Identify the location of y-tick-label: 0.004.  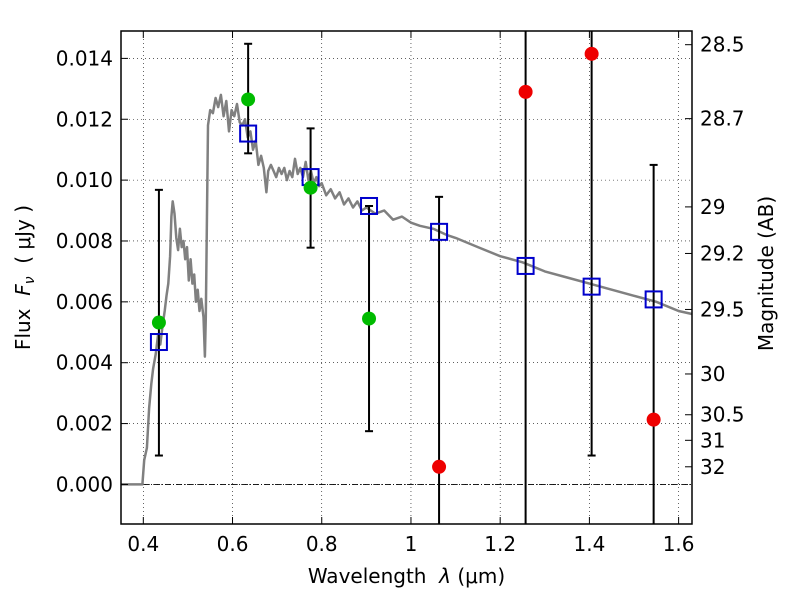
(84, 363).